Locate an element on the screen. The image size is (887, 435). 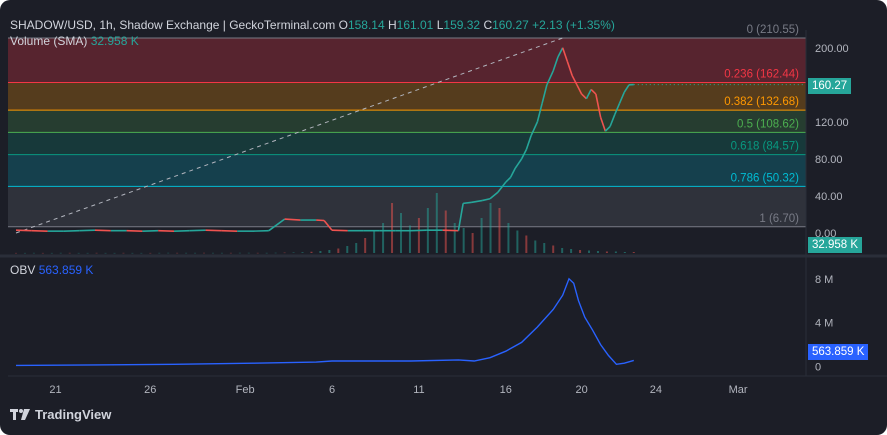
obv-tick-label: 8 M is located at coordinates (824, 280).